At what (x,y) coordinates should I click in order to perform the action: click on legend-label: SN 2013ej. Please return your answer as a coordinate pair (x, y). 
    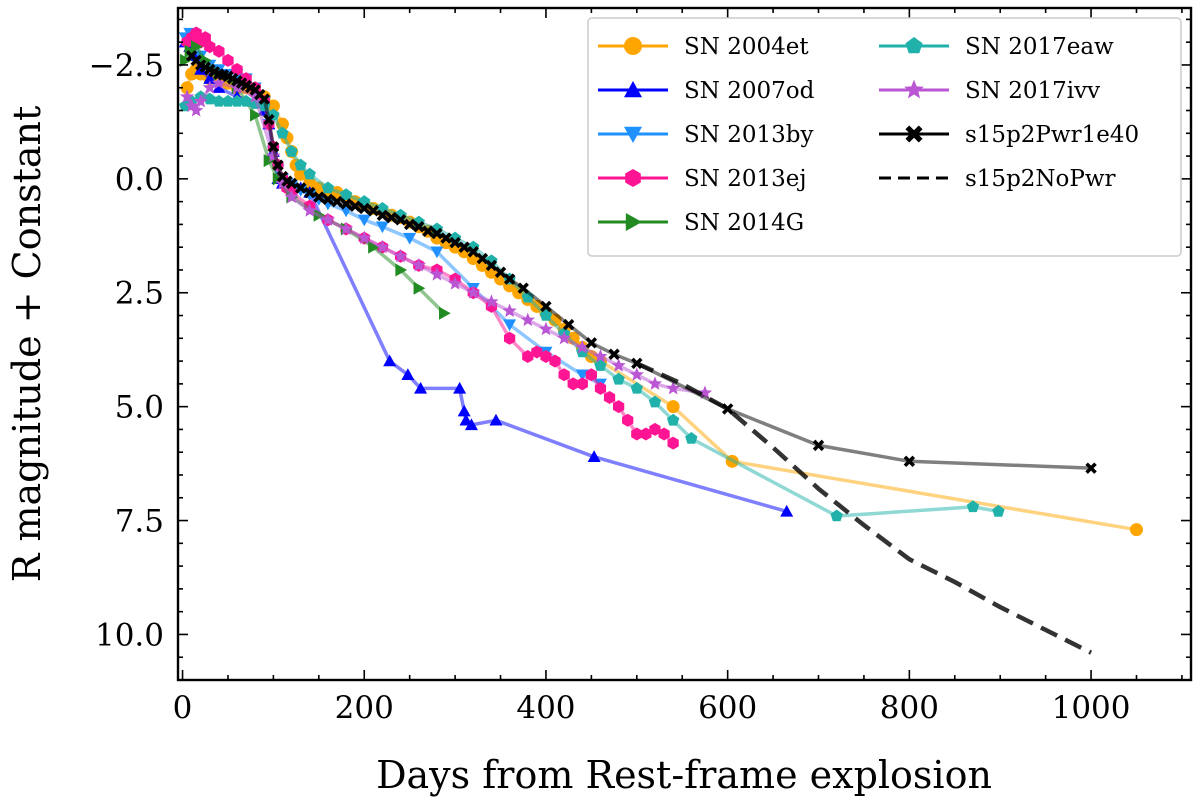
    Looking at the image, I should click on (745, 179).